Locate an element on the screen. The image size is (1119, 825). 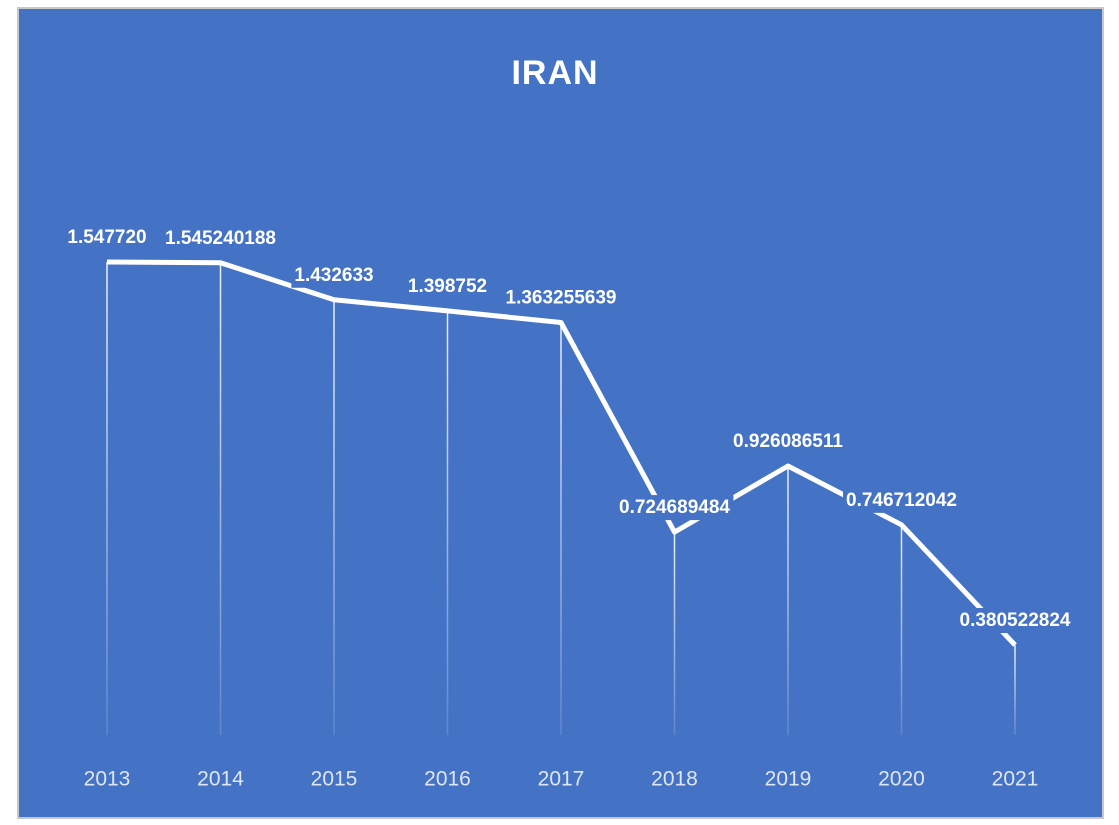
data-label: 0.746712042 is located at coordinates (901, 500).